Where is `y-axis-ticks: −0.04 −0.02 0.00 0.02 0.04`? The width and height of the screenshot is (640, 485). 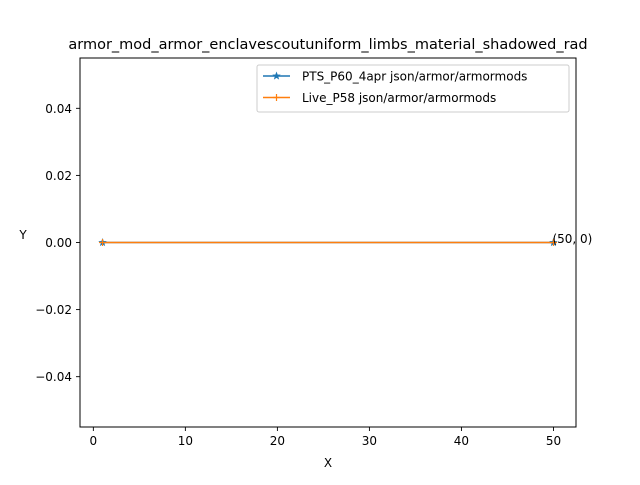
y-axis-ticks: −0.04 −0.02 0.00 0.02 0.04 is located at coordinates (57, 243).